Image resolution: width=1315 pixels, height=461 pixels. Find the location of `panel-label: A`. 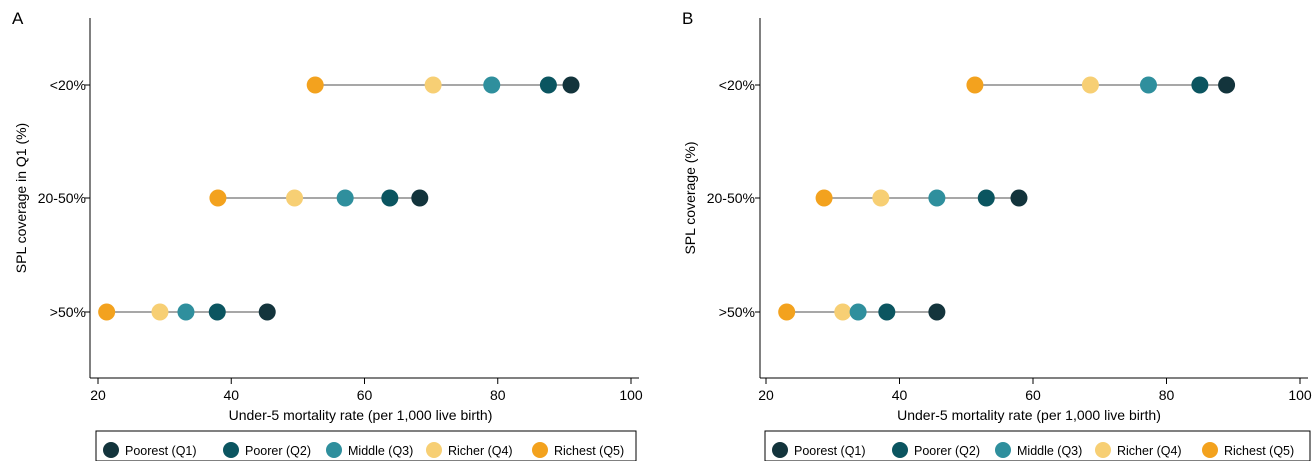

panel-label: A is located at coordinates (18, 18).